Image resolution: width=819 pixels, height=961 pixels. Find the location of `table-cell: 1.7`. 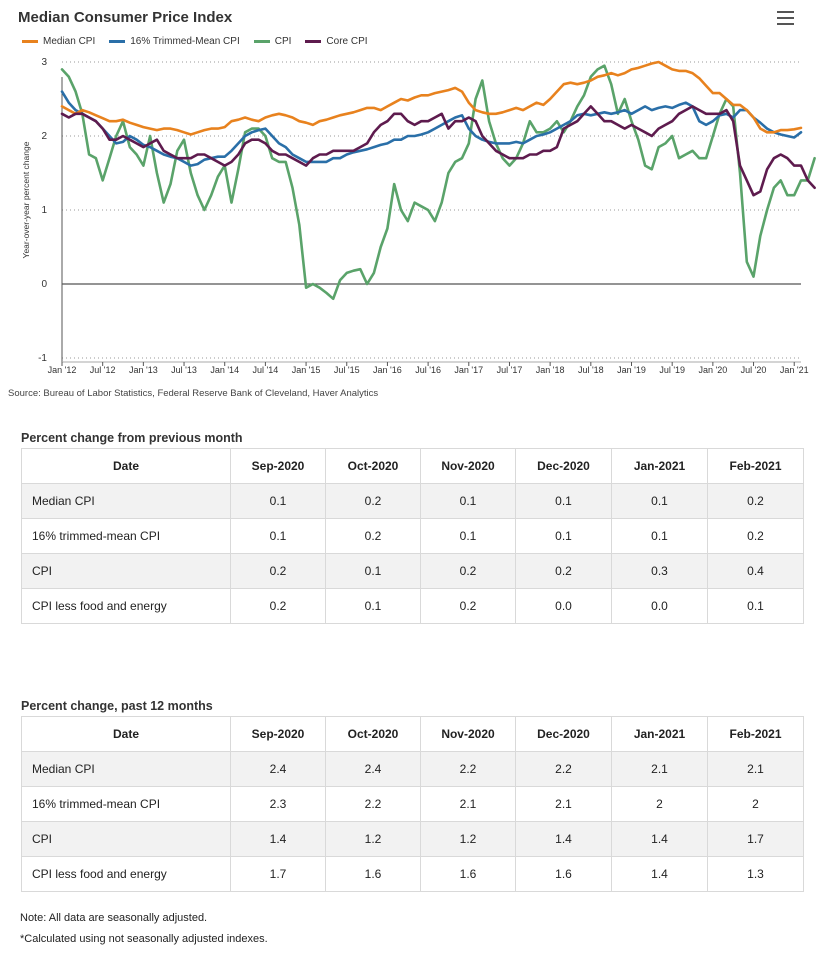

table-cell: 1.7 is located at coordinates (278, 874).